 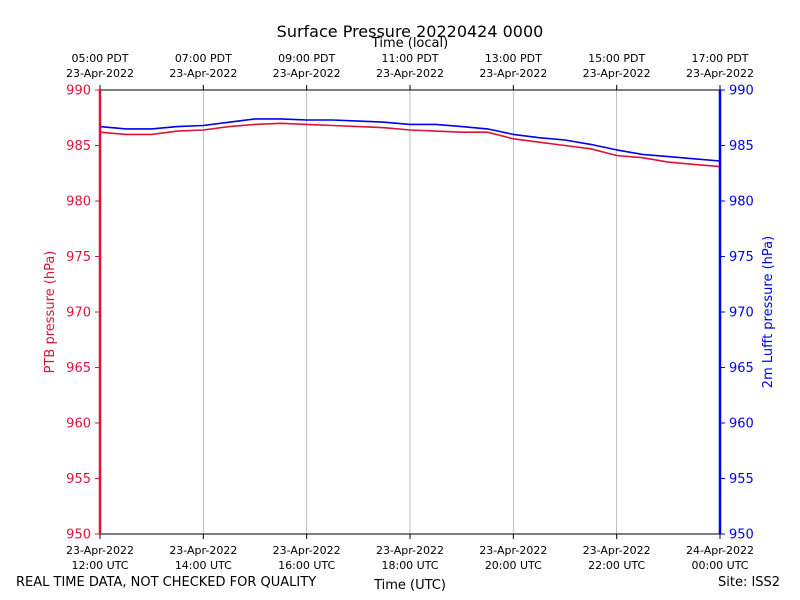 What do you see at coordinates (78, 91) in the screenshot?
I see `y-tick-label-left: 990` at bounding box center [78, 91].